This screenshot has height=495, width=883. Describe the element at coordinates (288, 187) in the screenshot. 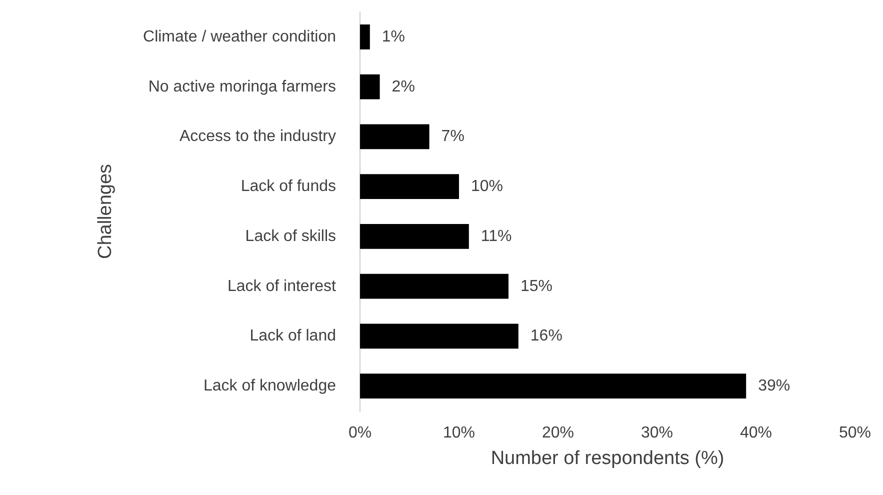

I see `y-tick-label: Lack of funds` at that location.